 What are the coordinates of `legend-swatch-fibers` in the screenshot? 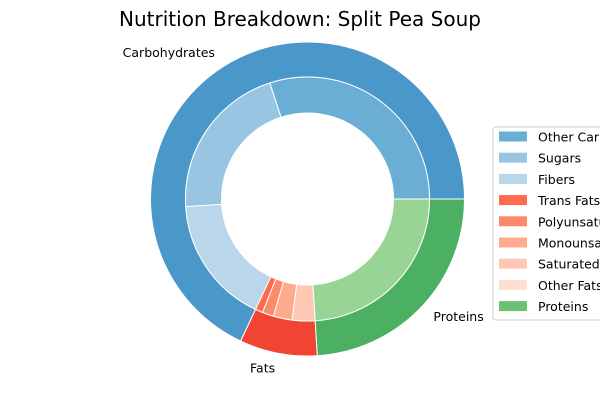 It's located at (513, 178).